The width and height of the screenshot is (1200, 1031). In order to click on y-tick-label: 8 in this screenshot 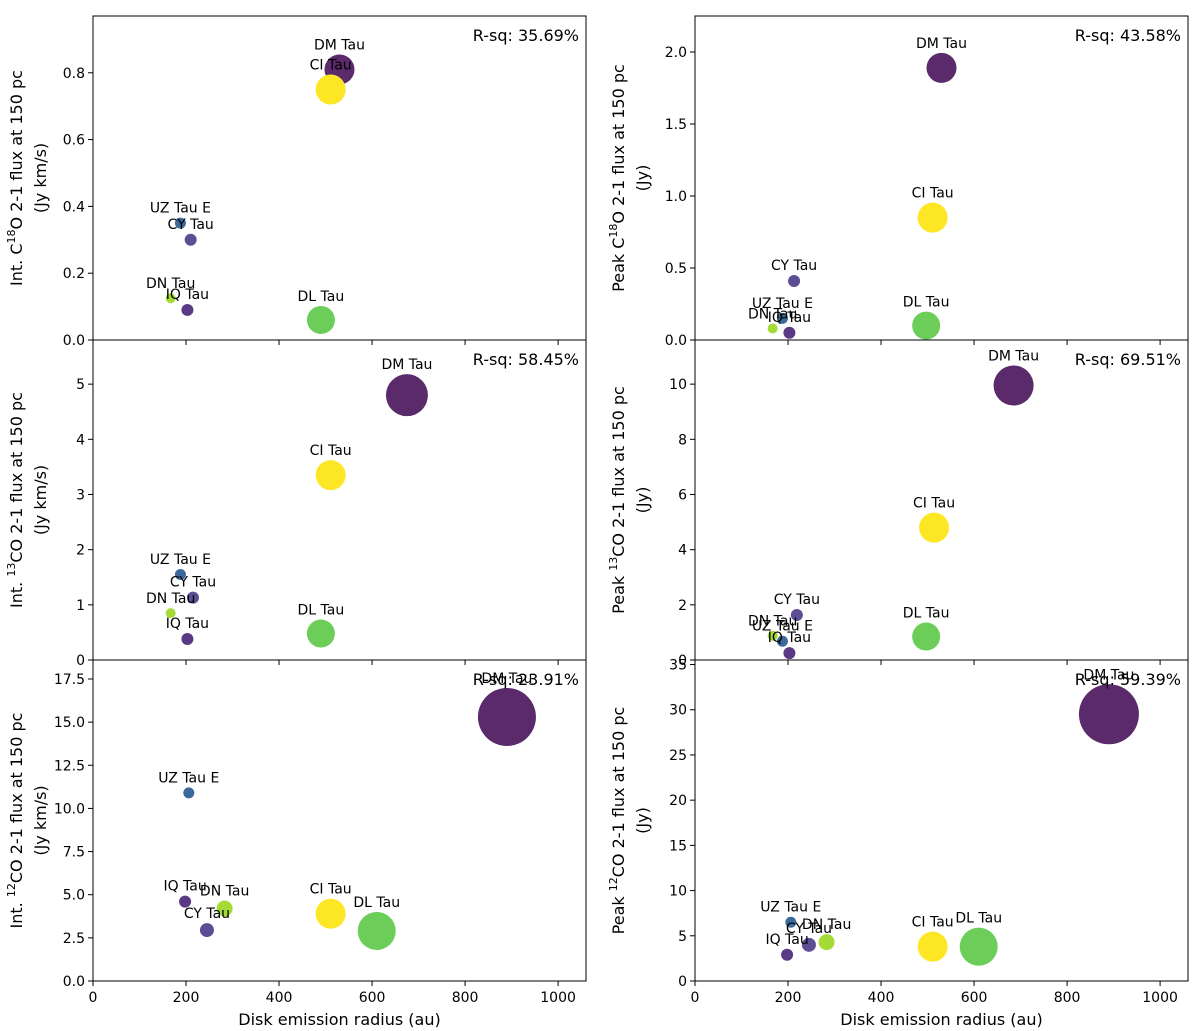, I will do `click(682, 440)`.